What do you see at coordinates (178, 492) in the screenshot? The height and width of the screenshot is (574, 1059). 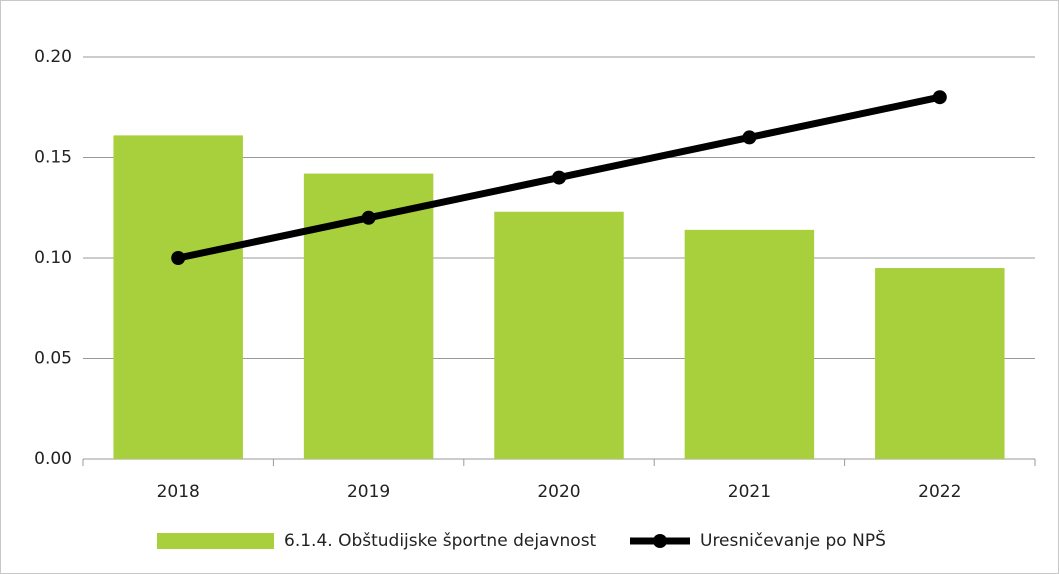 I see `x-tick-label: 2018` at bounding box center [178, 492].